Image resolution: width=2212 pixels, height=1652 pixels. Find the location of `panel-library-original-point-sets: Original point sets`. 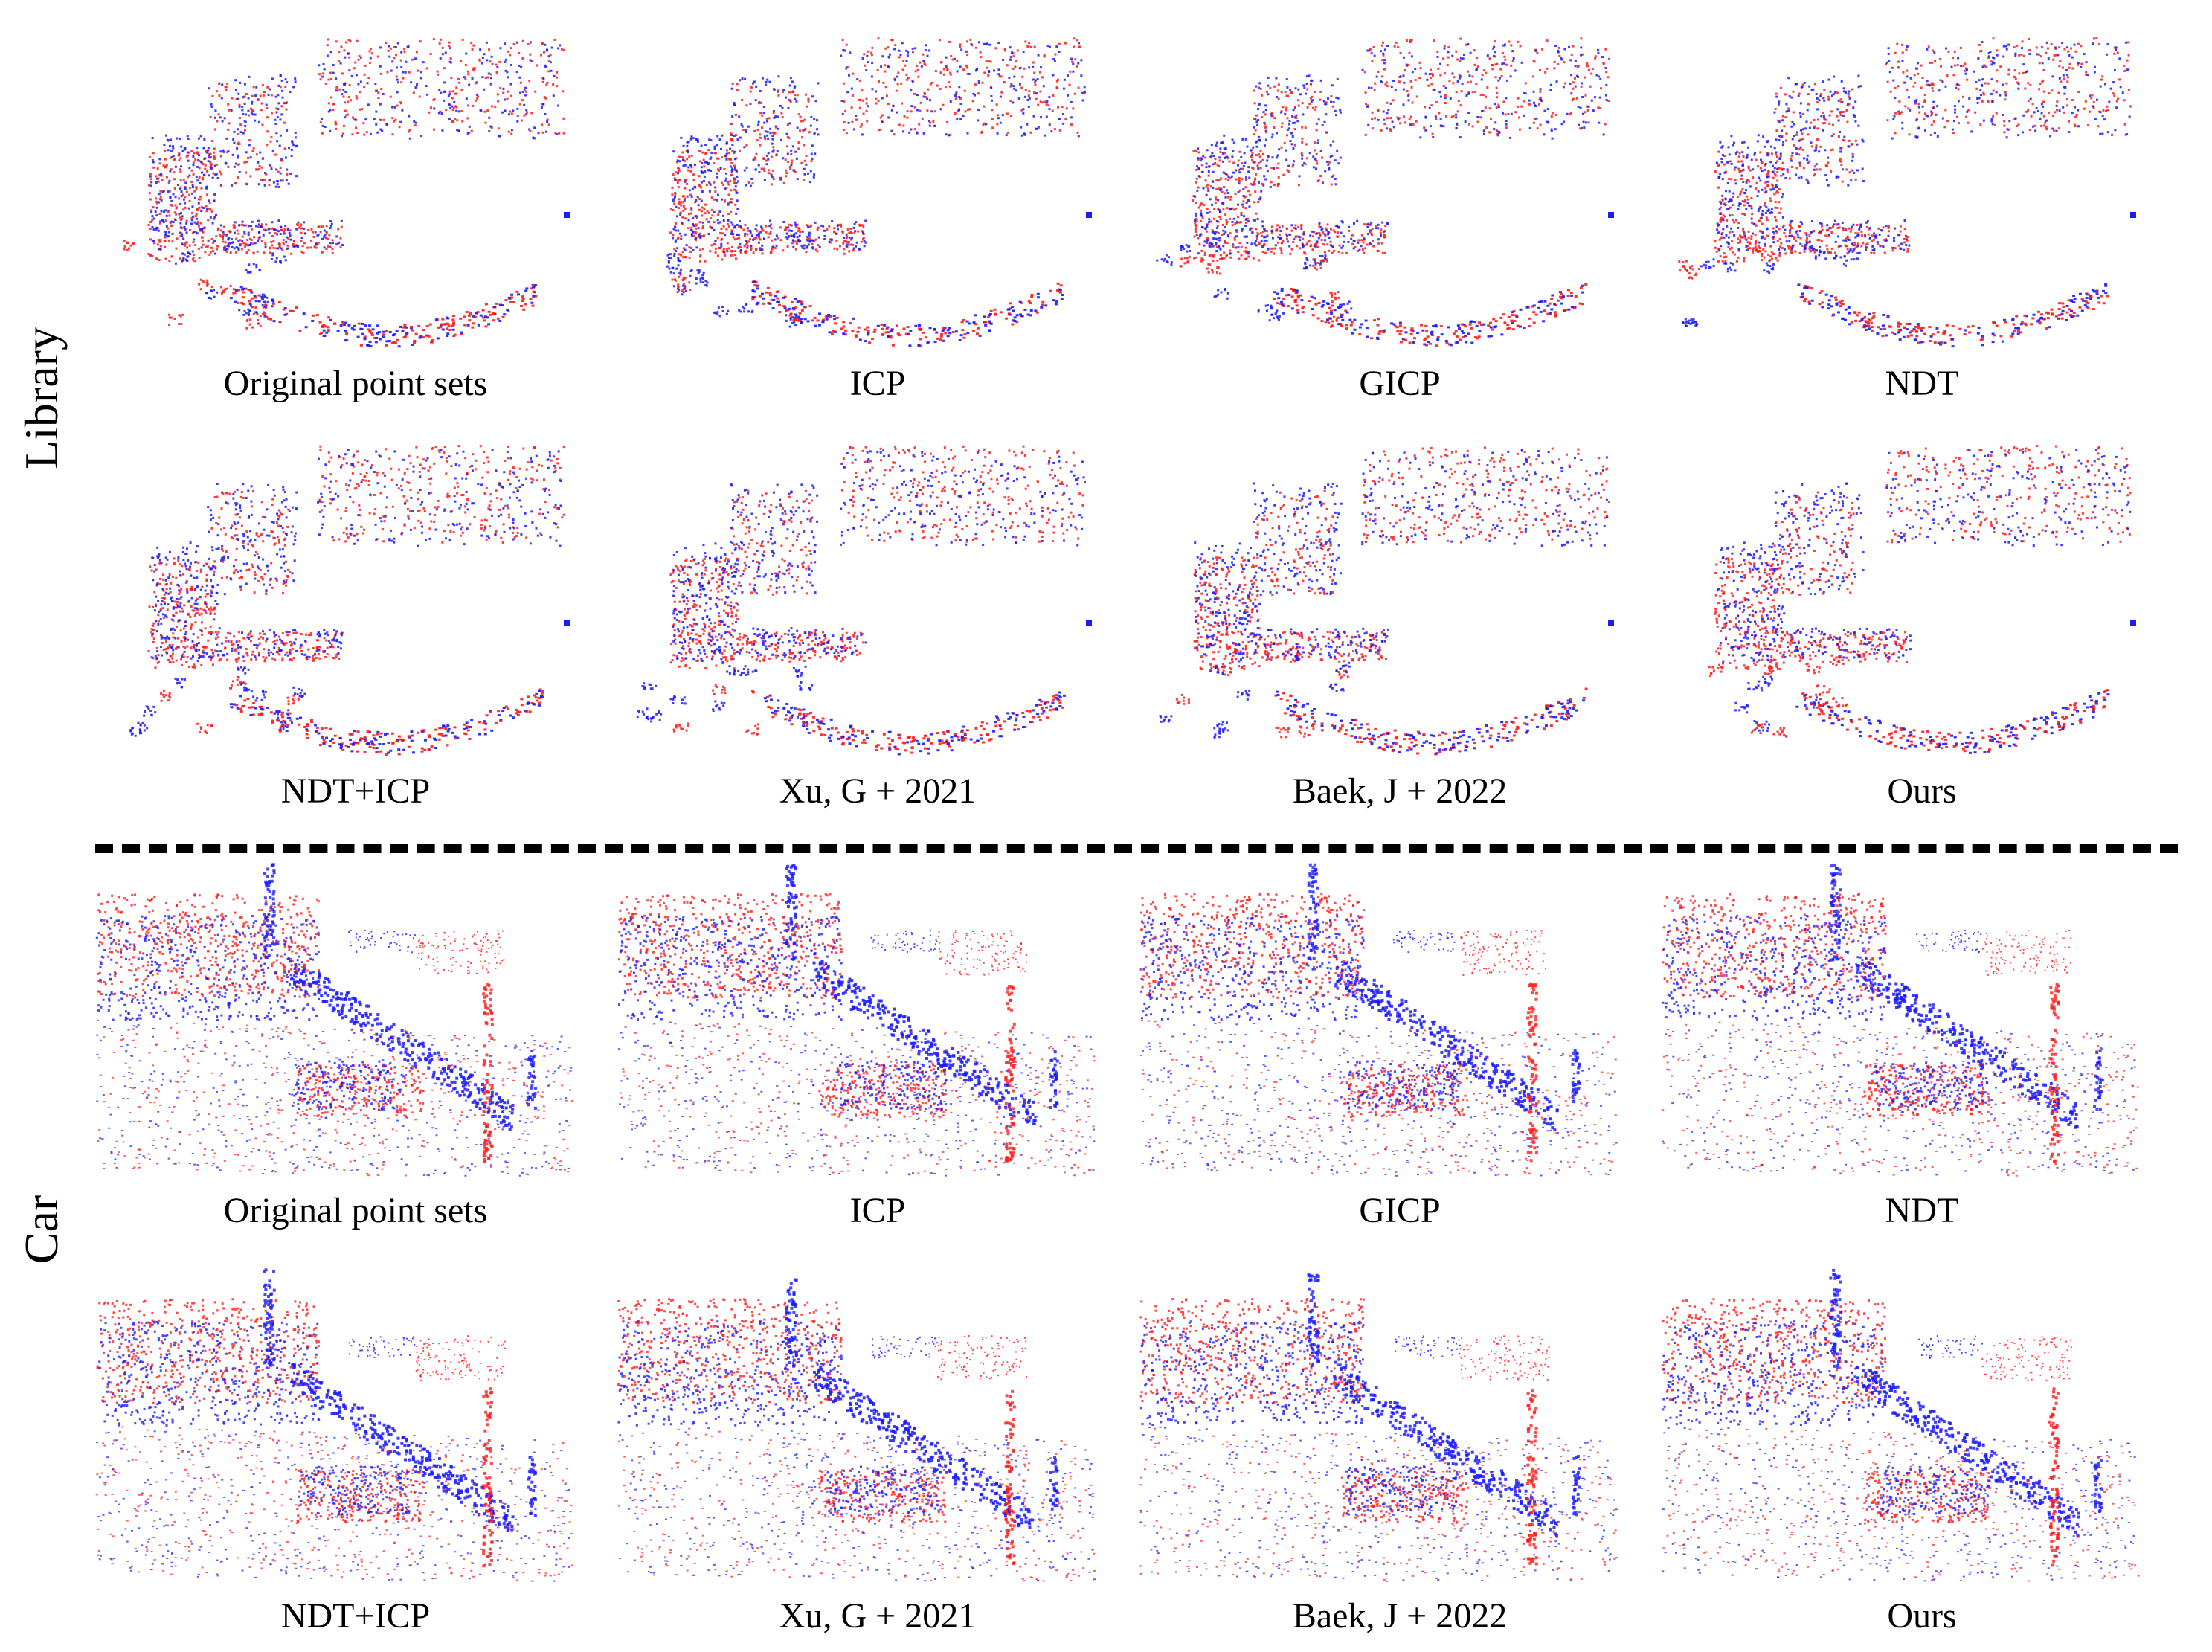

panel-library-original-point-sets: Original point sets is located at coordinates (355, 212).